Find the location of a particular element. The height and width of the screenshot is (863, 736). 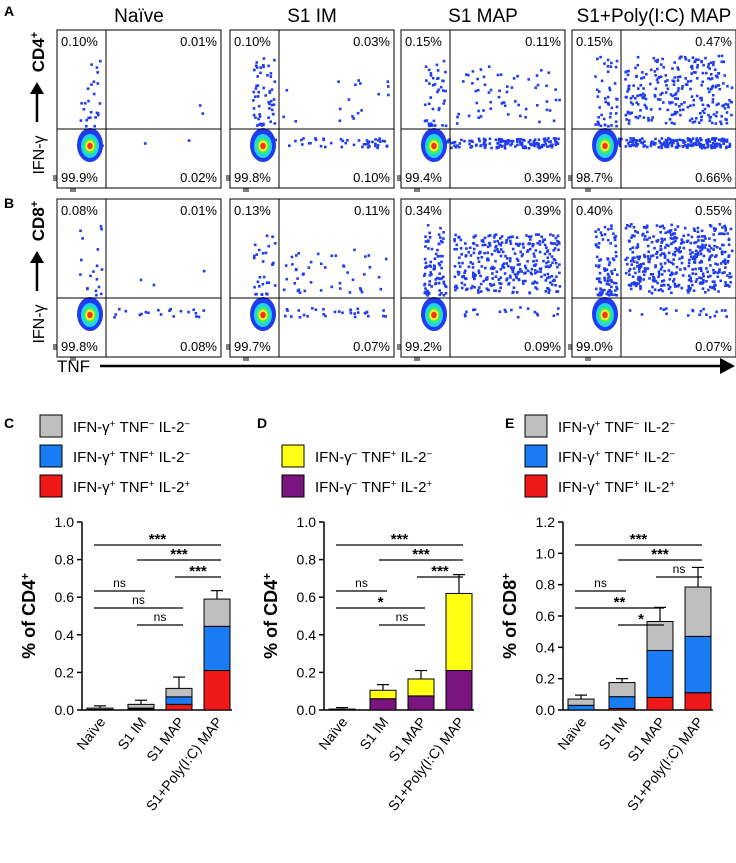

y-tick-label: 0.6 is located at coordinates (546, 616).